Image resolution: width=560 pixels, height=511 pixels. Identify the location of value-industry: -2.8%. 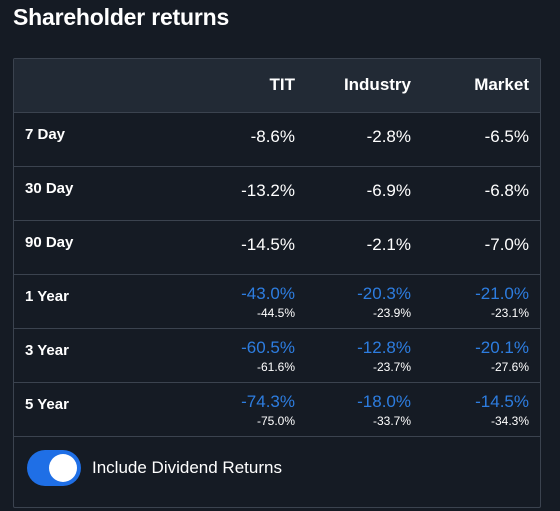
(388, 136).